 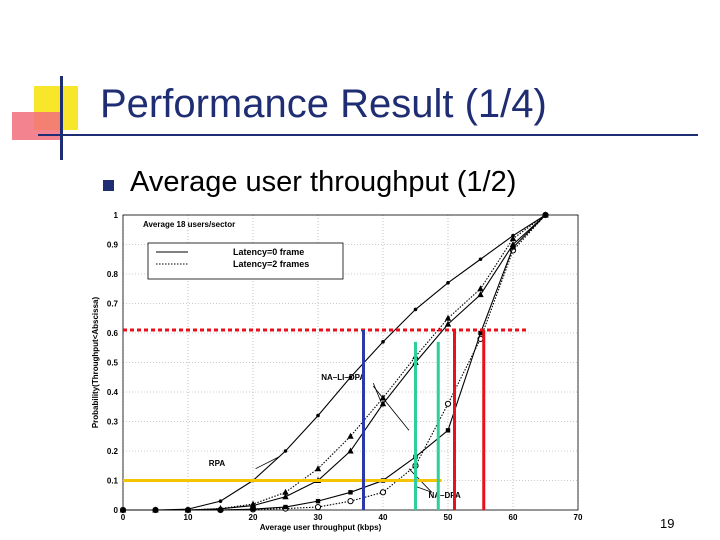 I want to click on y-tick-label: 0, so click(x=116, y=510).